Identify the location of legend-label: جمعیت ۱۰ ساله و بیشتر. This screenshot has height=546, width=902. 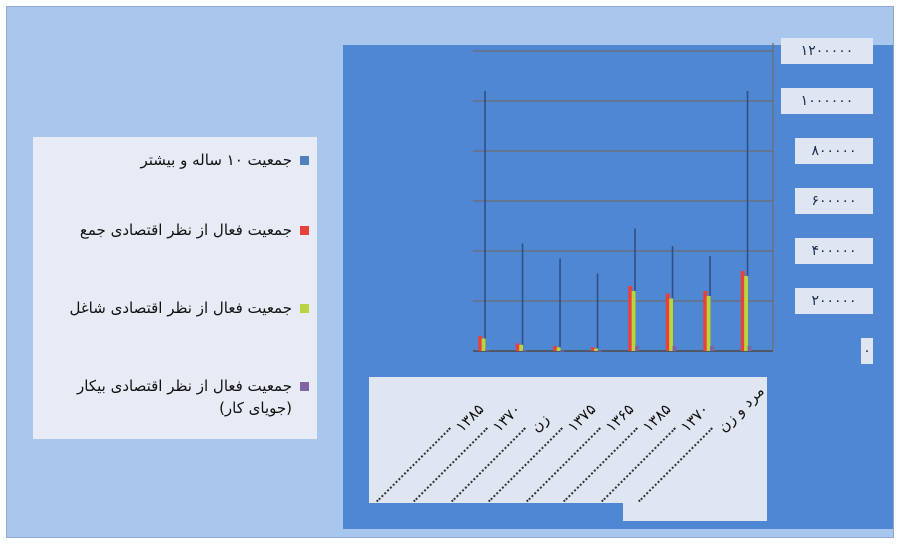
(216, 160).